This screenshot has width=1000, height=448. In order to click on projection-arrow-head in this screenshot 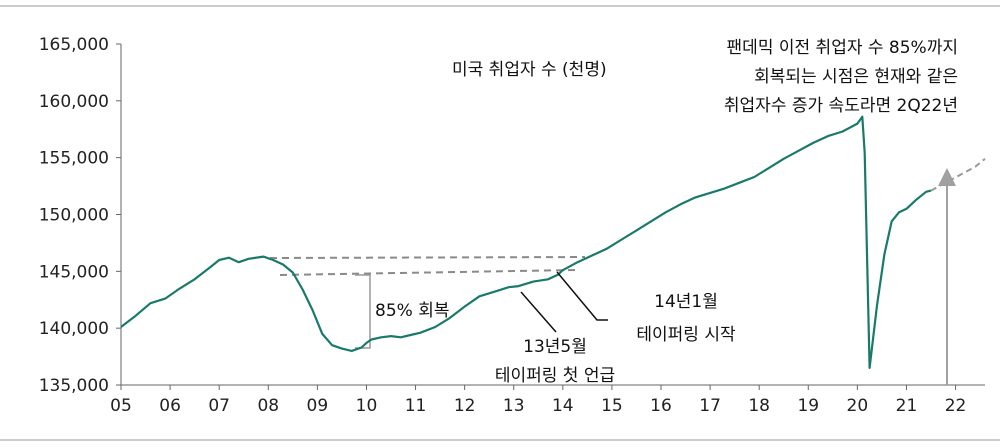, I will do `click(947, 177)`.